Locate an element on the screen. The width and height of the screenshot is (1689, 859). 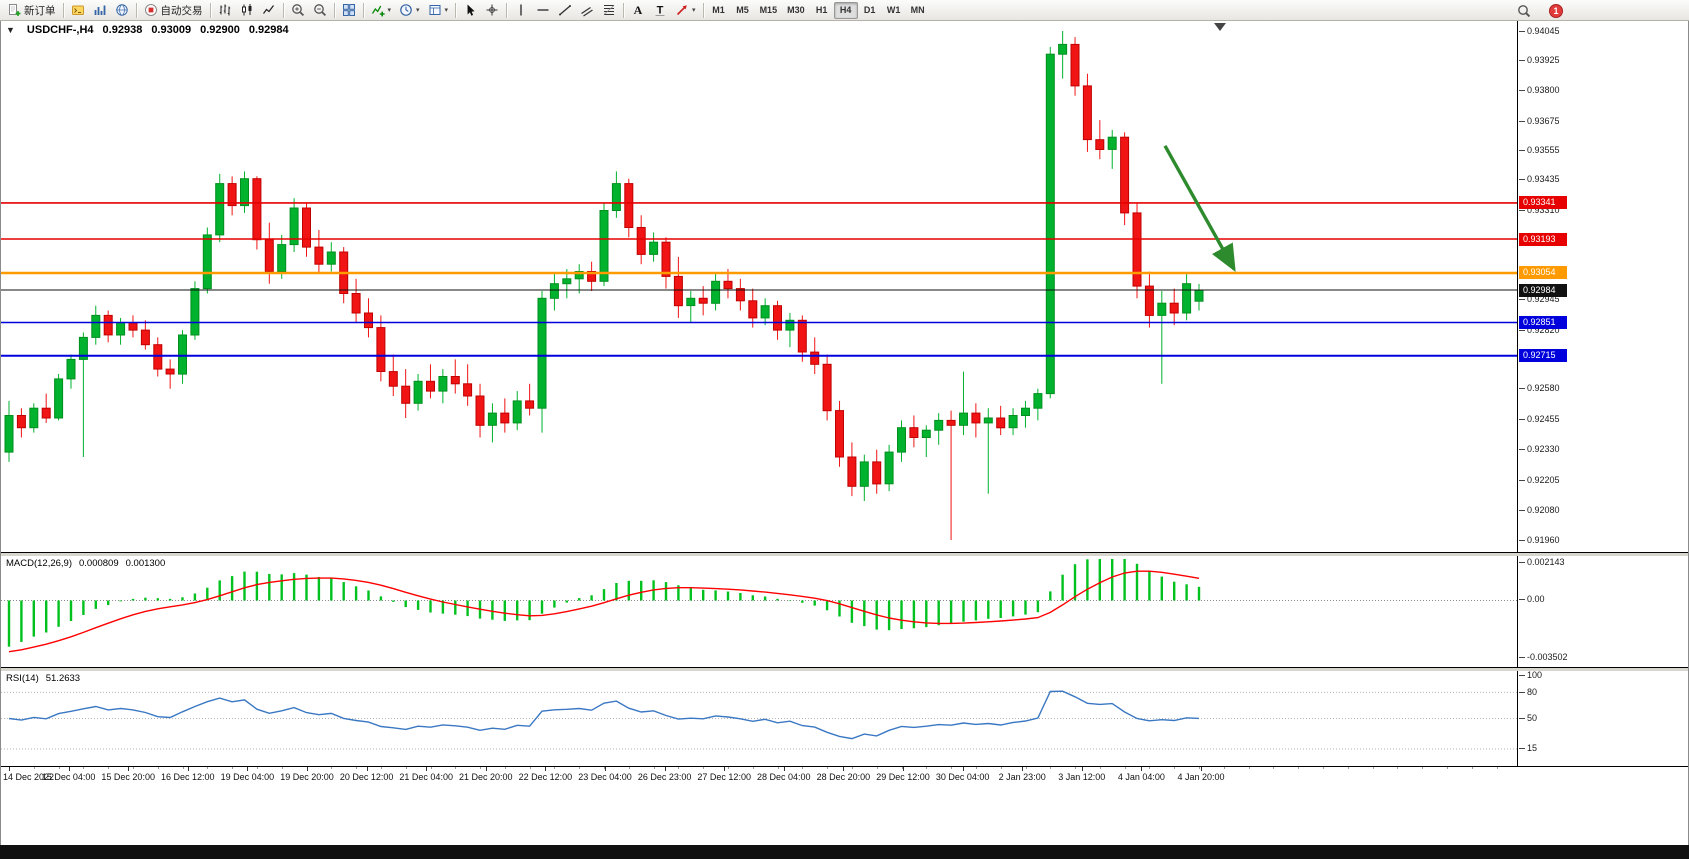
time-axis-label: 4 Jan 20:00 is located at coordinates (1201, 777).